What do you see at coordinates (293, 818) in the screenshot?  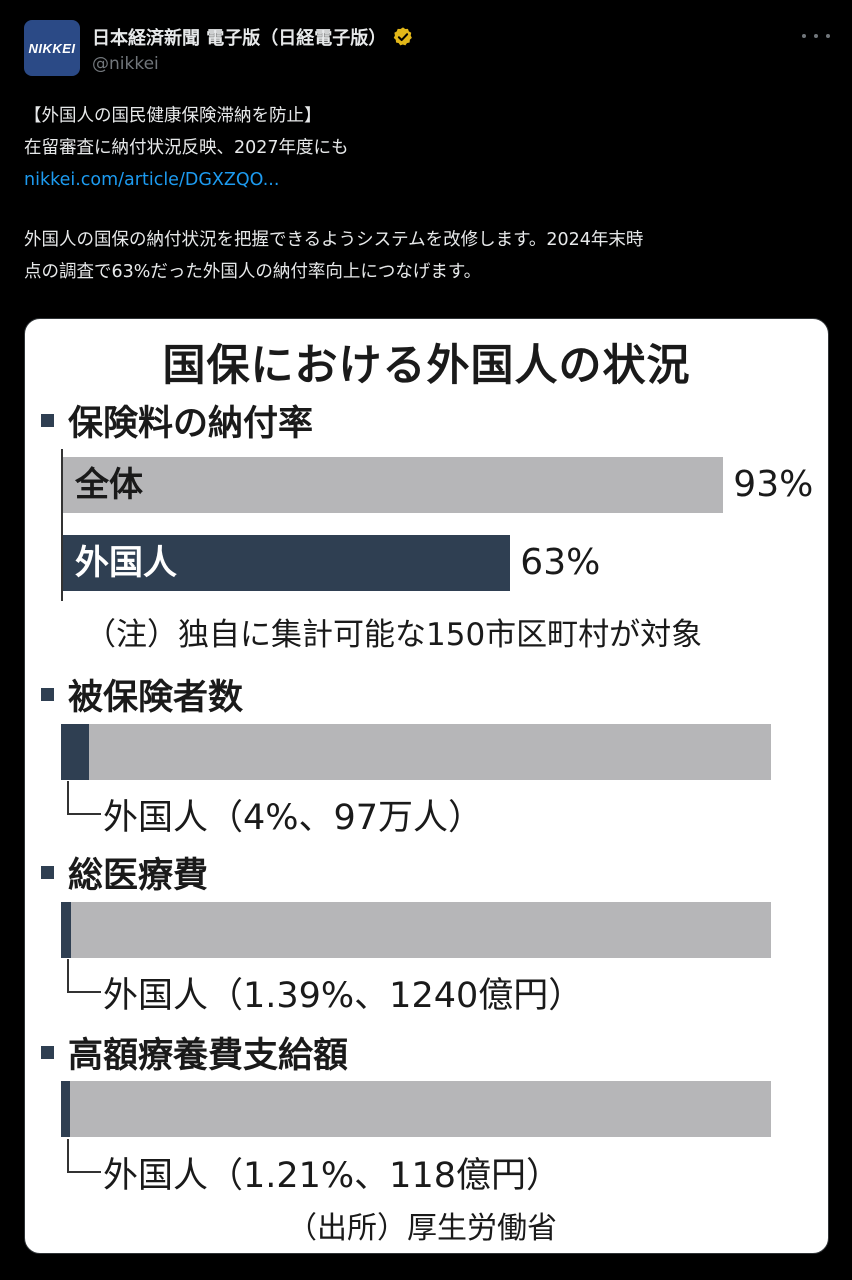 I see `share-label-insured: 外国人（4%、97万人）` at bounding box center [293, 818].